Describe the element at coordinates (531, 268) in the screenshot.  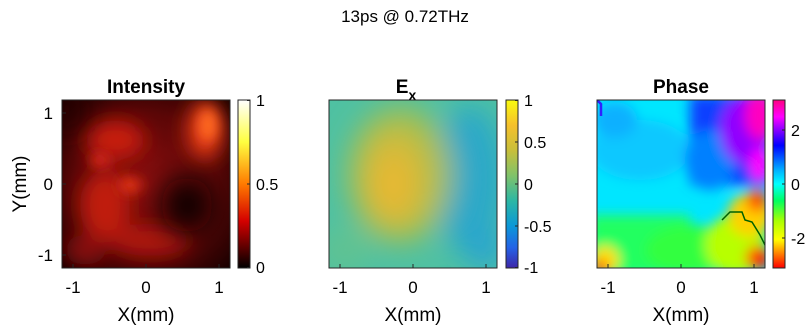
I see `colorbar-tick-label: -1` at that location.